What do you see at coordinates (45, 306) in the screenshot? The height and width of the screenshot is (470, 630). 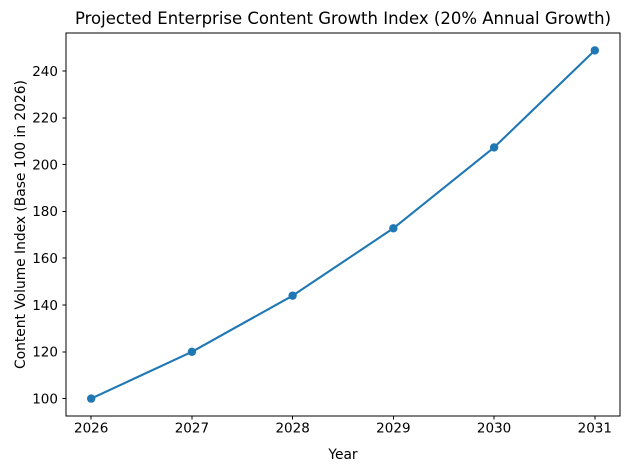 I see `y-tick-label: 140` at bounding box center [45, 306].